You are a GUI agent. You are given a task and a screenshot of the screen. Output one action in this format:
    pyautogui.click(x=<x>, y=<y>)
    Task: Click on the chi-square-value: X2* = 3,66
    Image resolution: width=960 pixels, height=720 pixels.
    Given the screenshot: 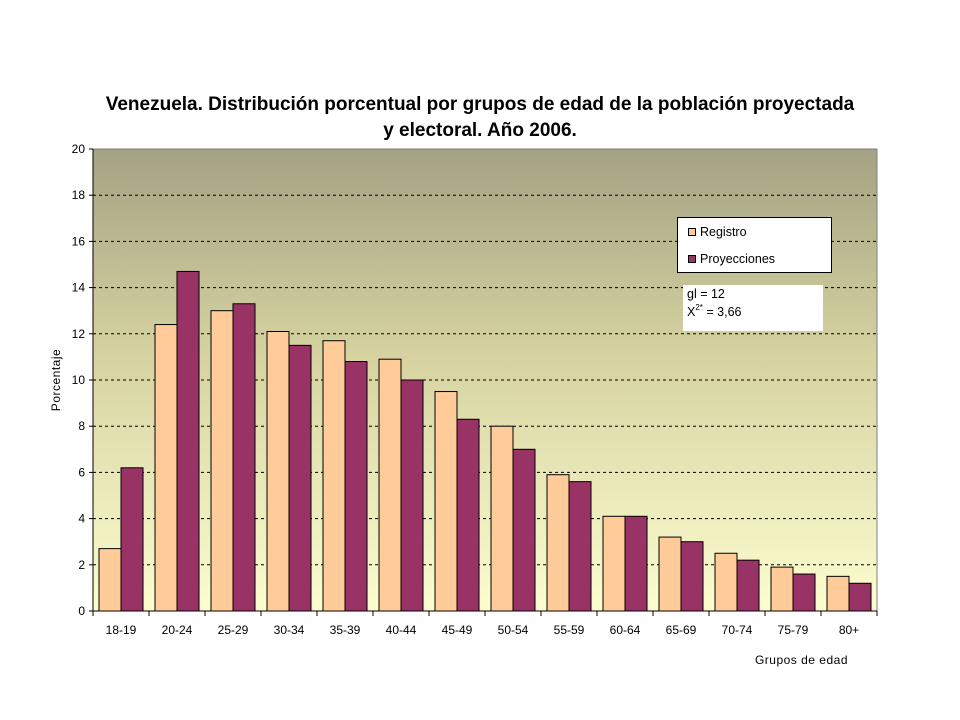 What is the action you would take?
    pyautogui.click(x=714, y=311)
    